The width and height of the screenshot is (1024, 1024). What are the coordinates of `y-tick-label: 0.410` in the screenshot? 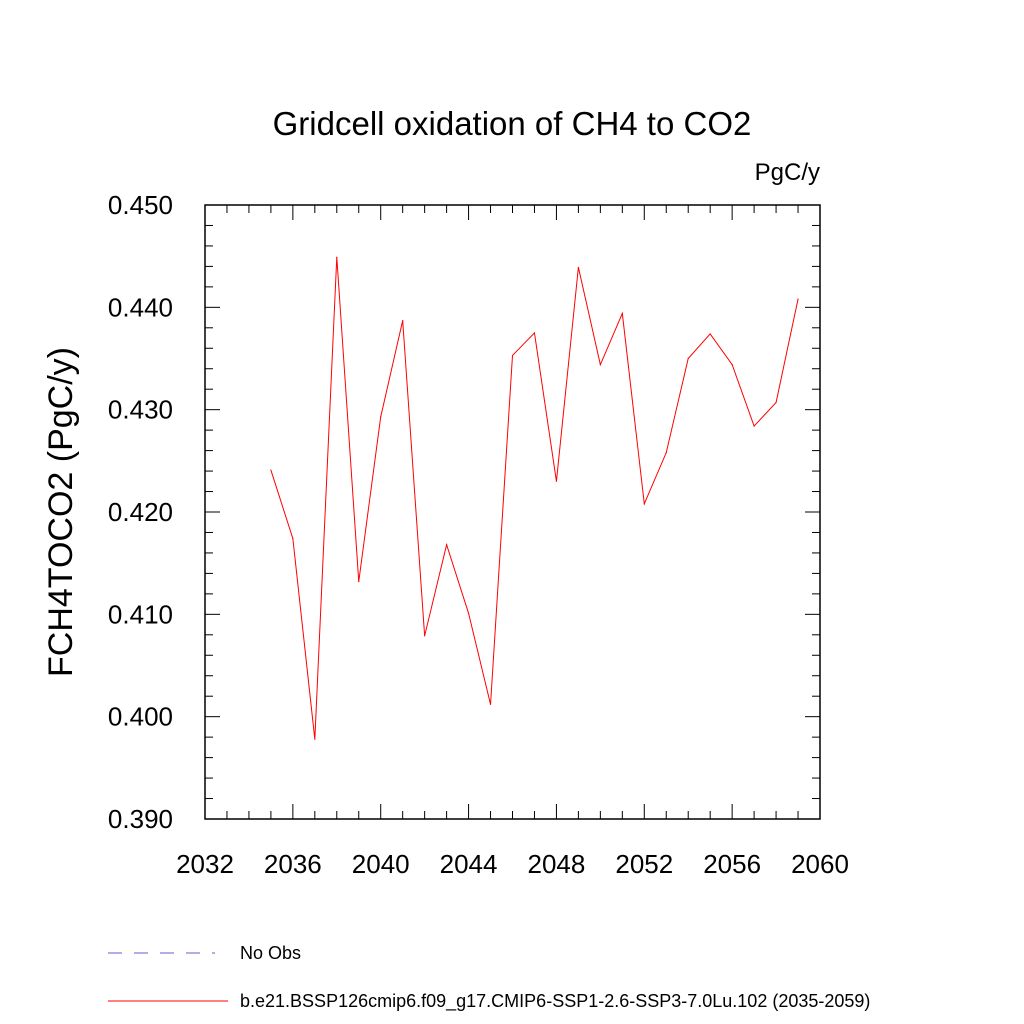 It's located at (140, 614).